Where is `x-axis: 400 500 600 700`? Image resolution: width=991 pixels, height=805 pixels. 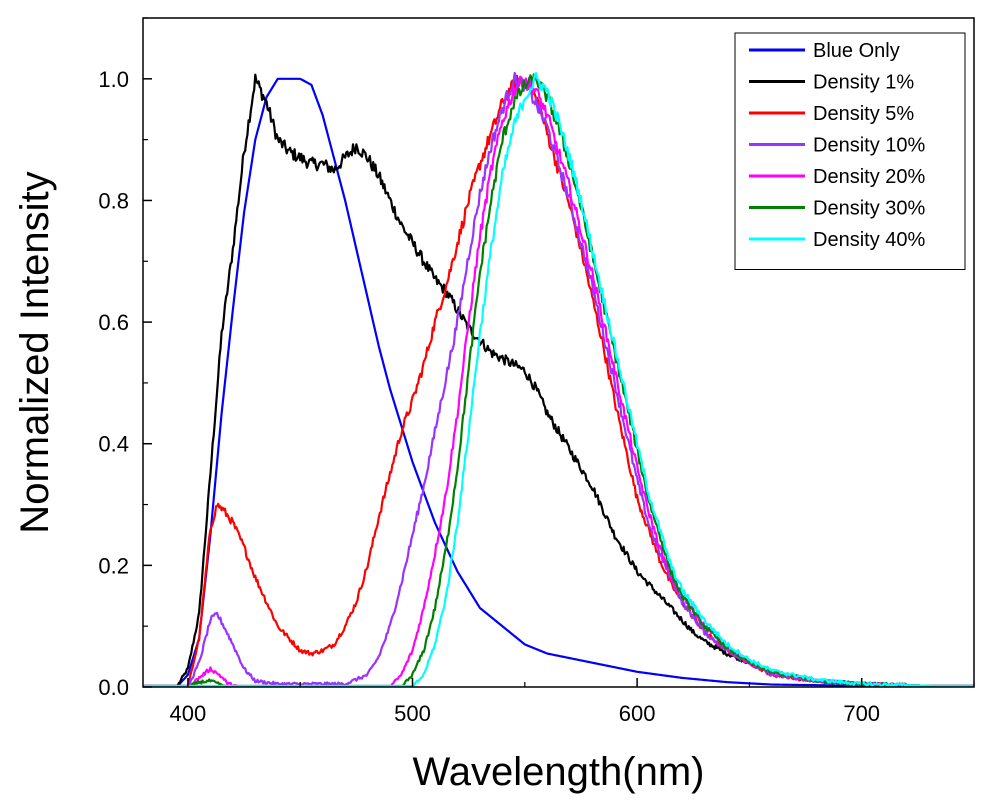 x-axis: 400 500 600 700 is located at coordinates (572, 702).